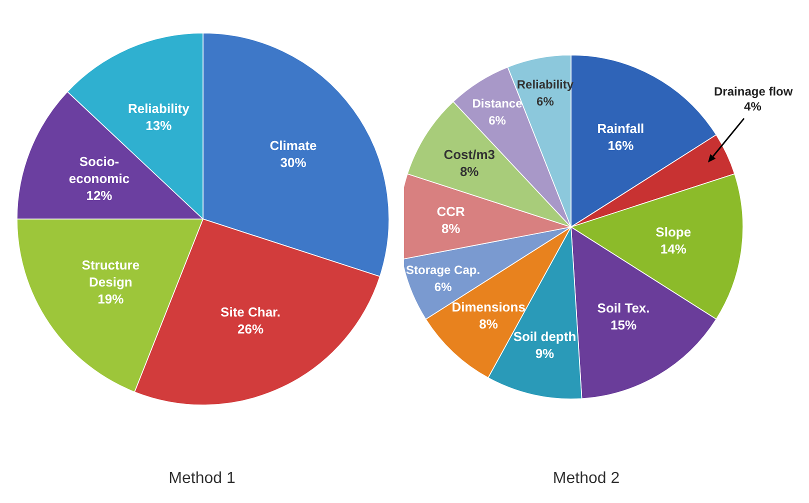  I want to click on data-label: 16%, so click(621, 146).